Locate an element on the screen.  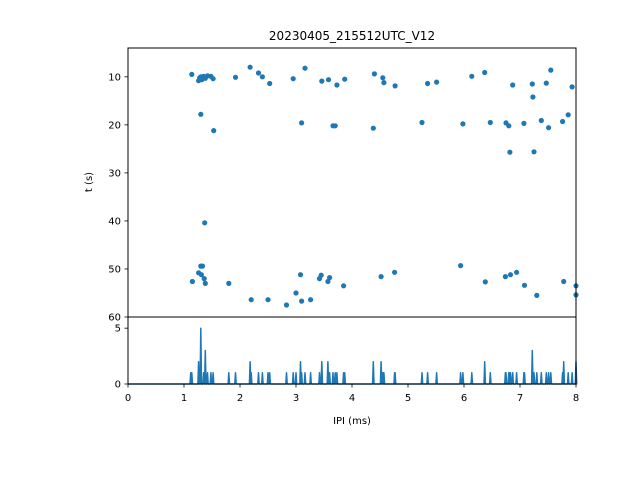
histogram-x-tick-label-3: 3 is located at coordinates (296, 398).